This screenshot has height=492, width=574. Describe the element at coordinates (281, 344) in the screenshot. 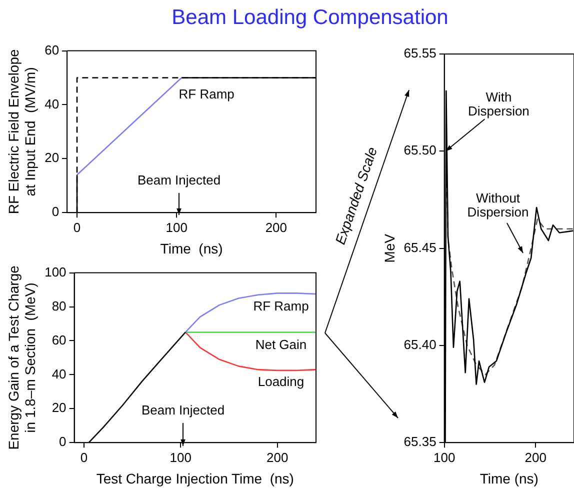

I see `series-label: Net Gain` at that location.